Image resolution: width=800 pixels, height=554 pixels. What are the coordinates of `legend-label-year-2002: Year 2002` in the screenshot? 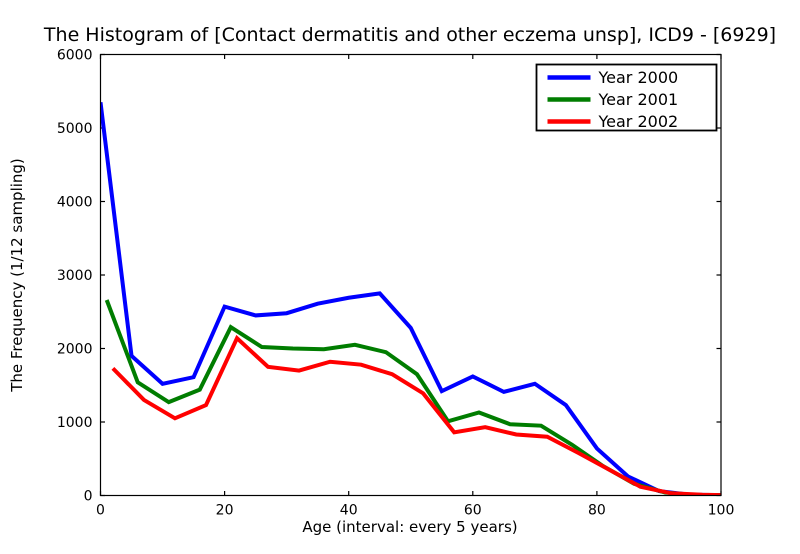 It's located at (638, 121).